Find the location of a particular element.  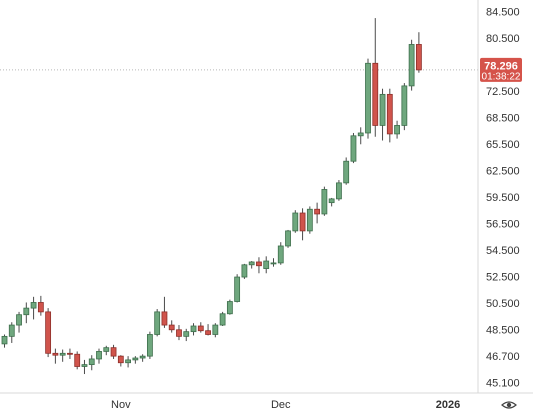

price-tick-label: 56.500 is located at coordinates (503, 225).